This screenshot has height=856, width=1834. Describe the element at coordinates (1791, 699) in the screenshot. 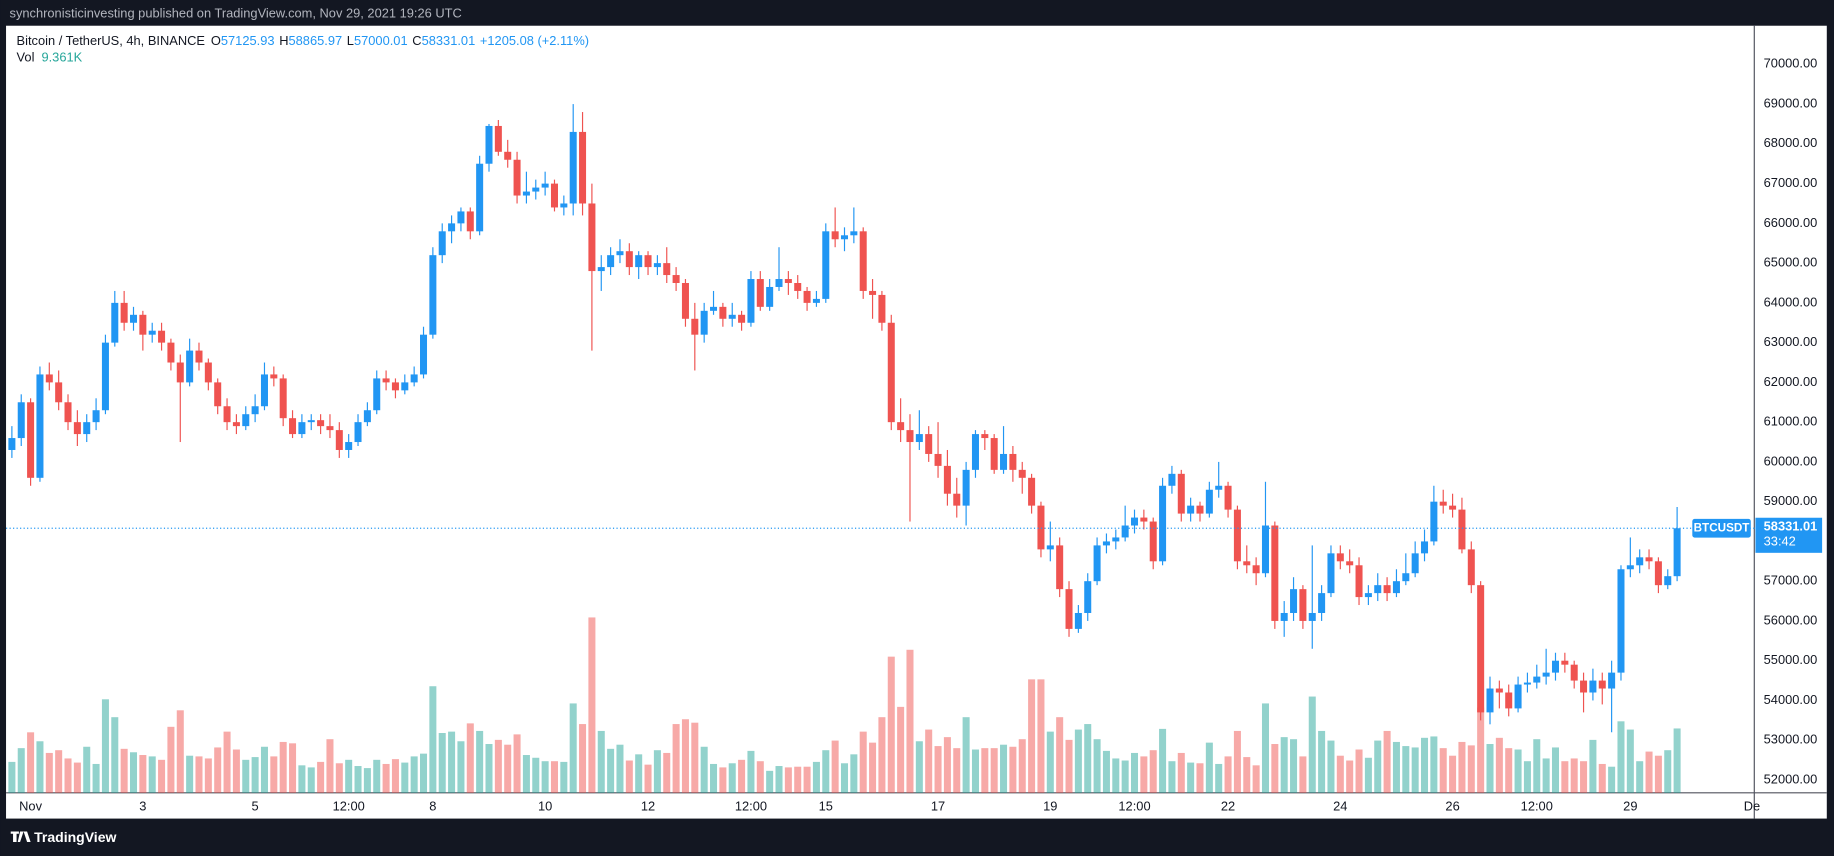

I see `y-tick-label: 54000.00` at that location.